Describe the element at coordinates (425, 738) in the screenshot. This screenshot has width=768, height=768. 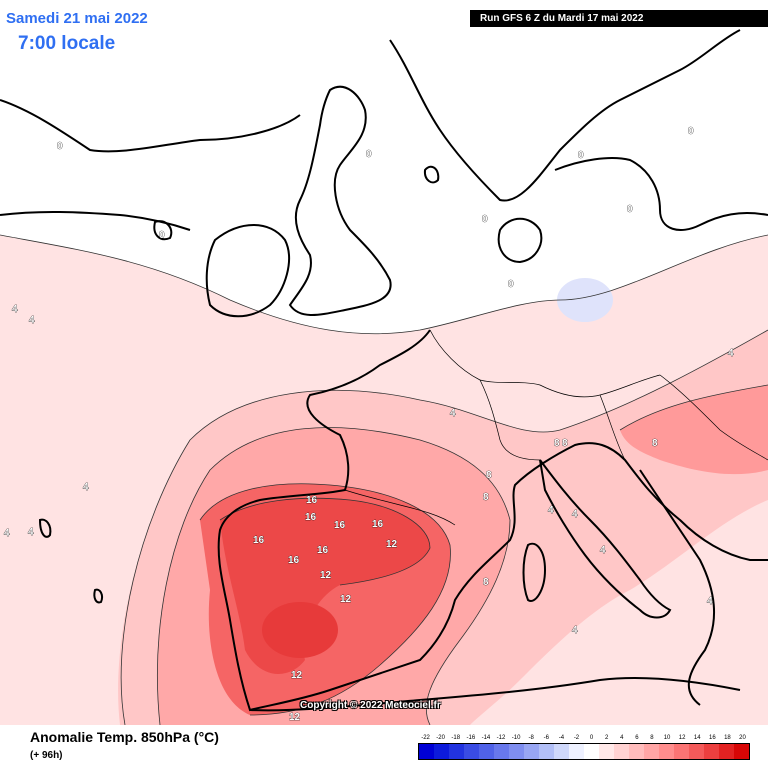
I see `scale-tick-label: -22` at that location.